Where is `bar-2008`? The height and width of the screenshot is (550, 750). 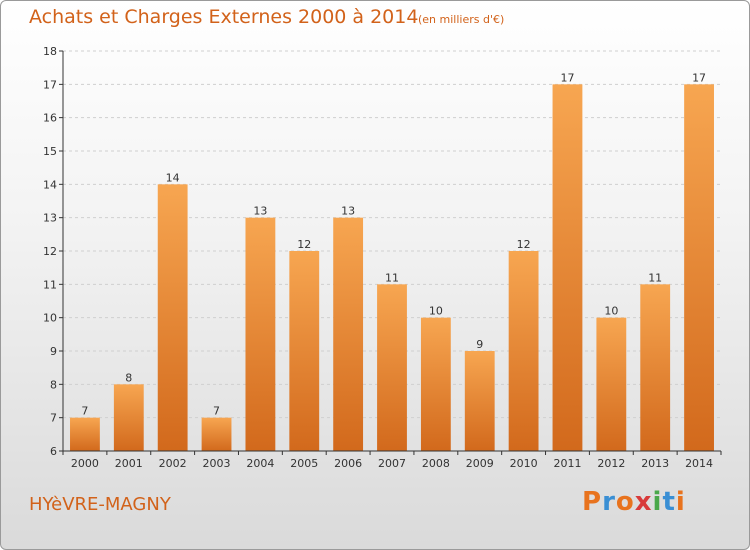 bar-2008 is located at coordinates (435, 384).